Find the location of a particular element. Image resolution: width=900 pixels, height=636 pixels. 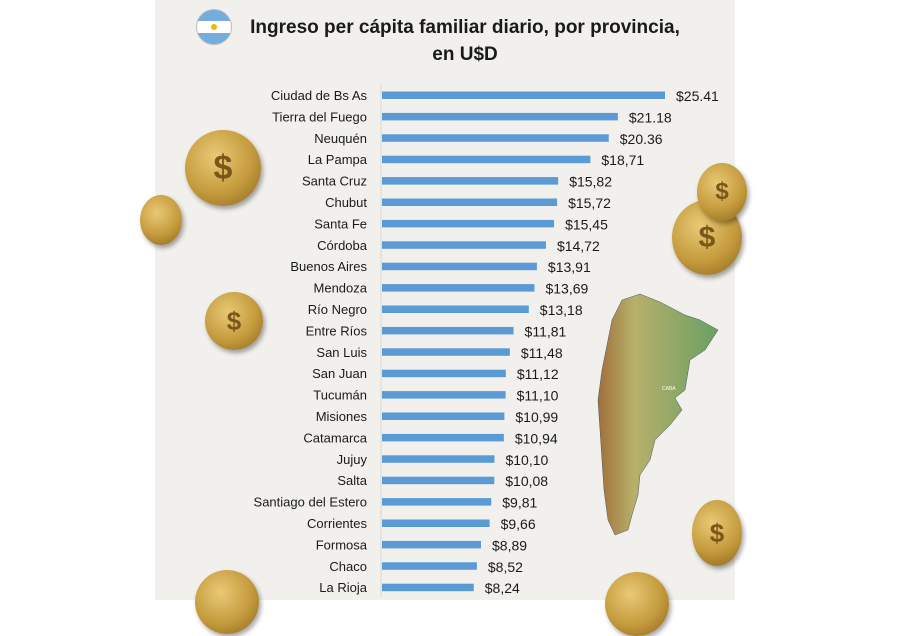

category-label: Santiago del Estero is located at coordinates (310, 502).